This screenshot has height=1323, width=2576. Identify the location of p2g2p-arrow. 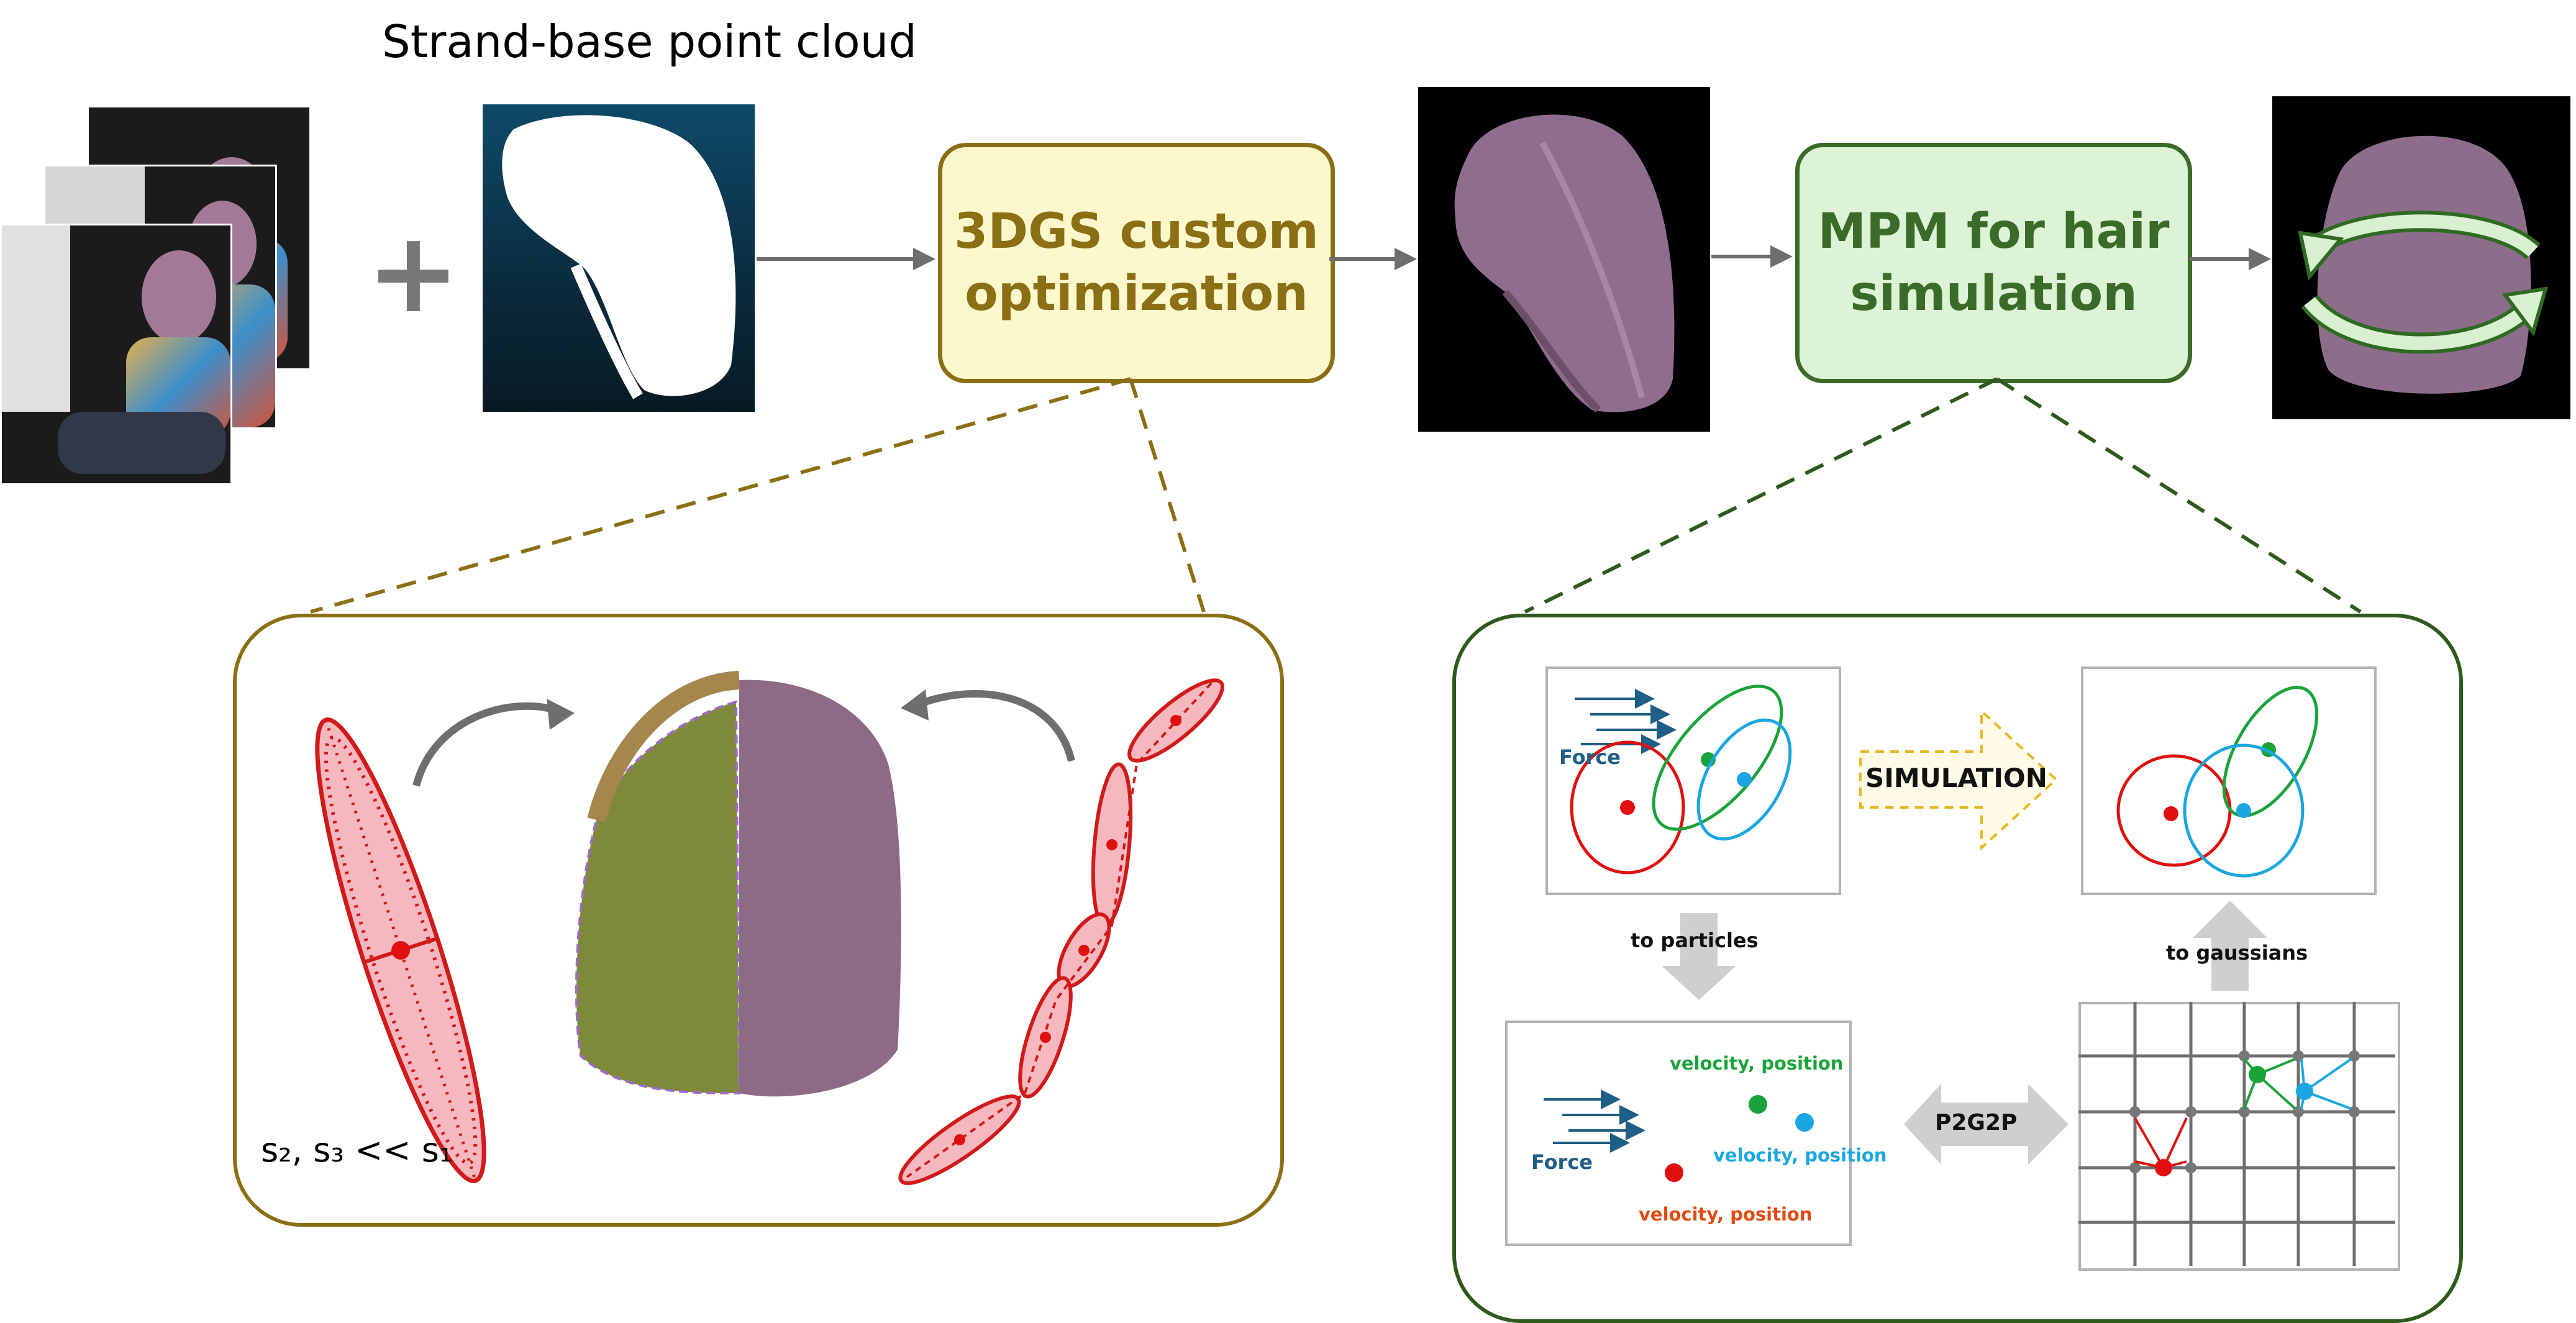
(1986, 1124).